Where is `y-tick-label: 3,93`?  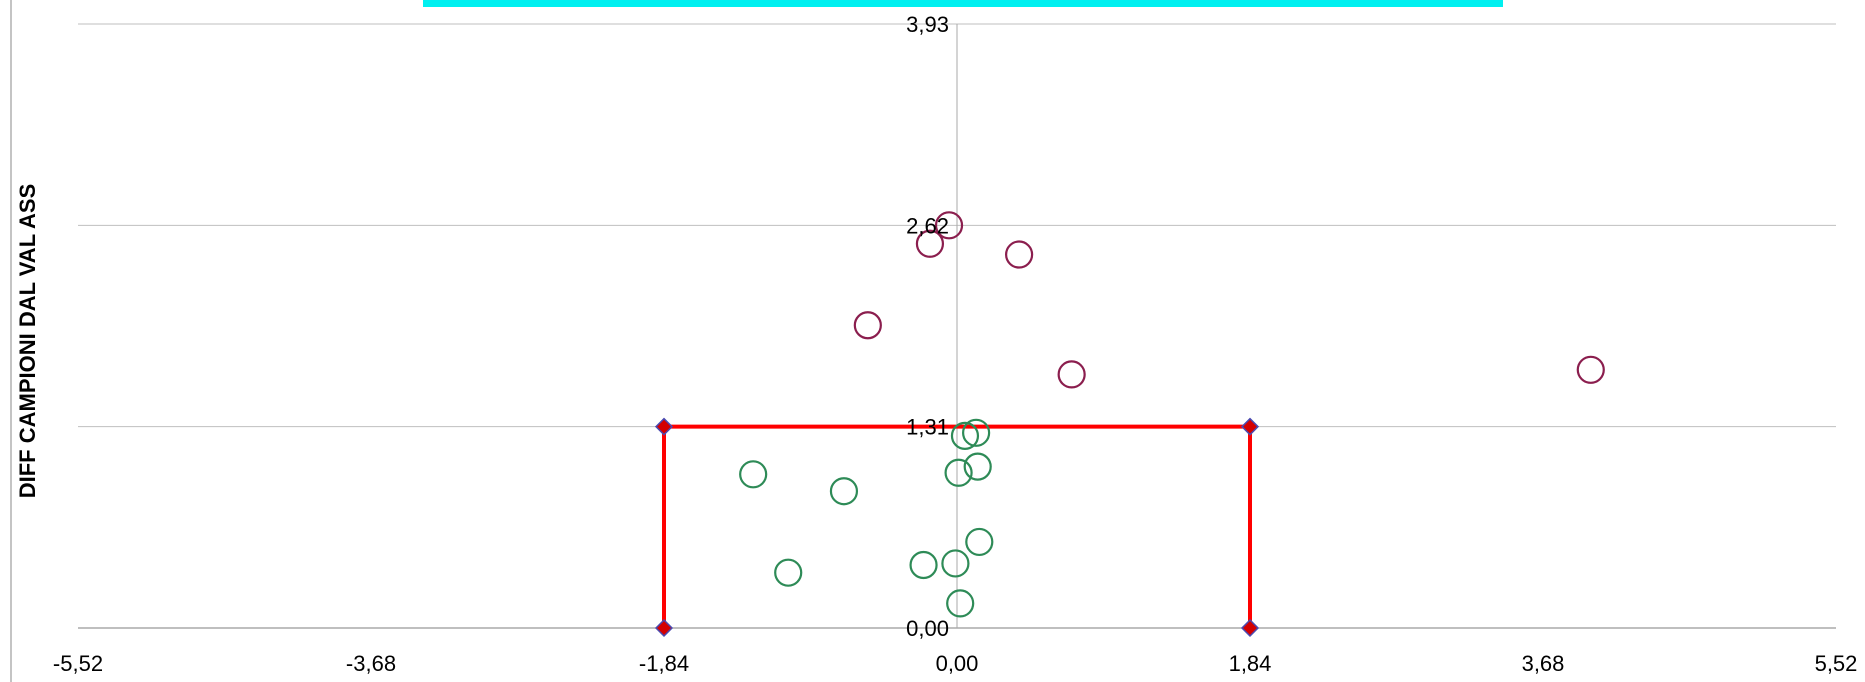
y-tick-label: 3,93 is located at coordinates (927, 24).